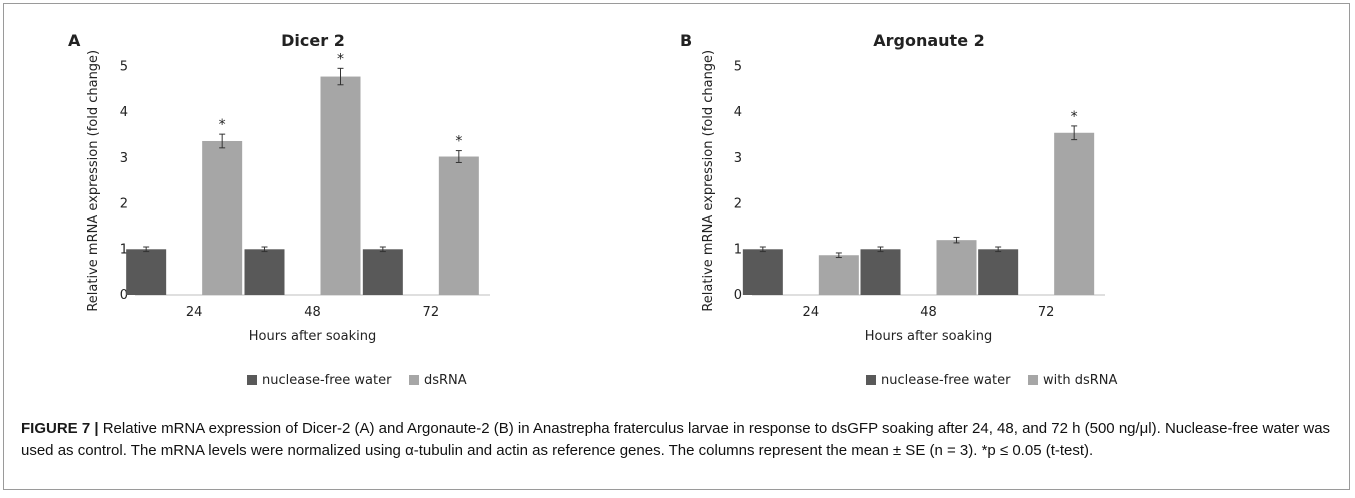 Image resolution: width=1355 pixels, height=498 pixels. I want to click on panel-b-ytick-label: 0, so click(738, 295).